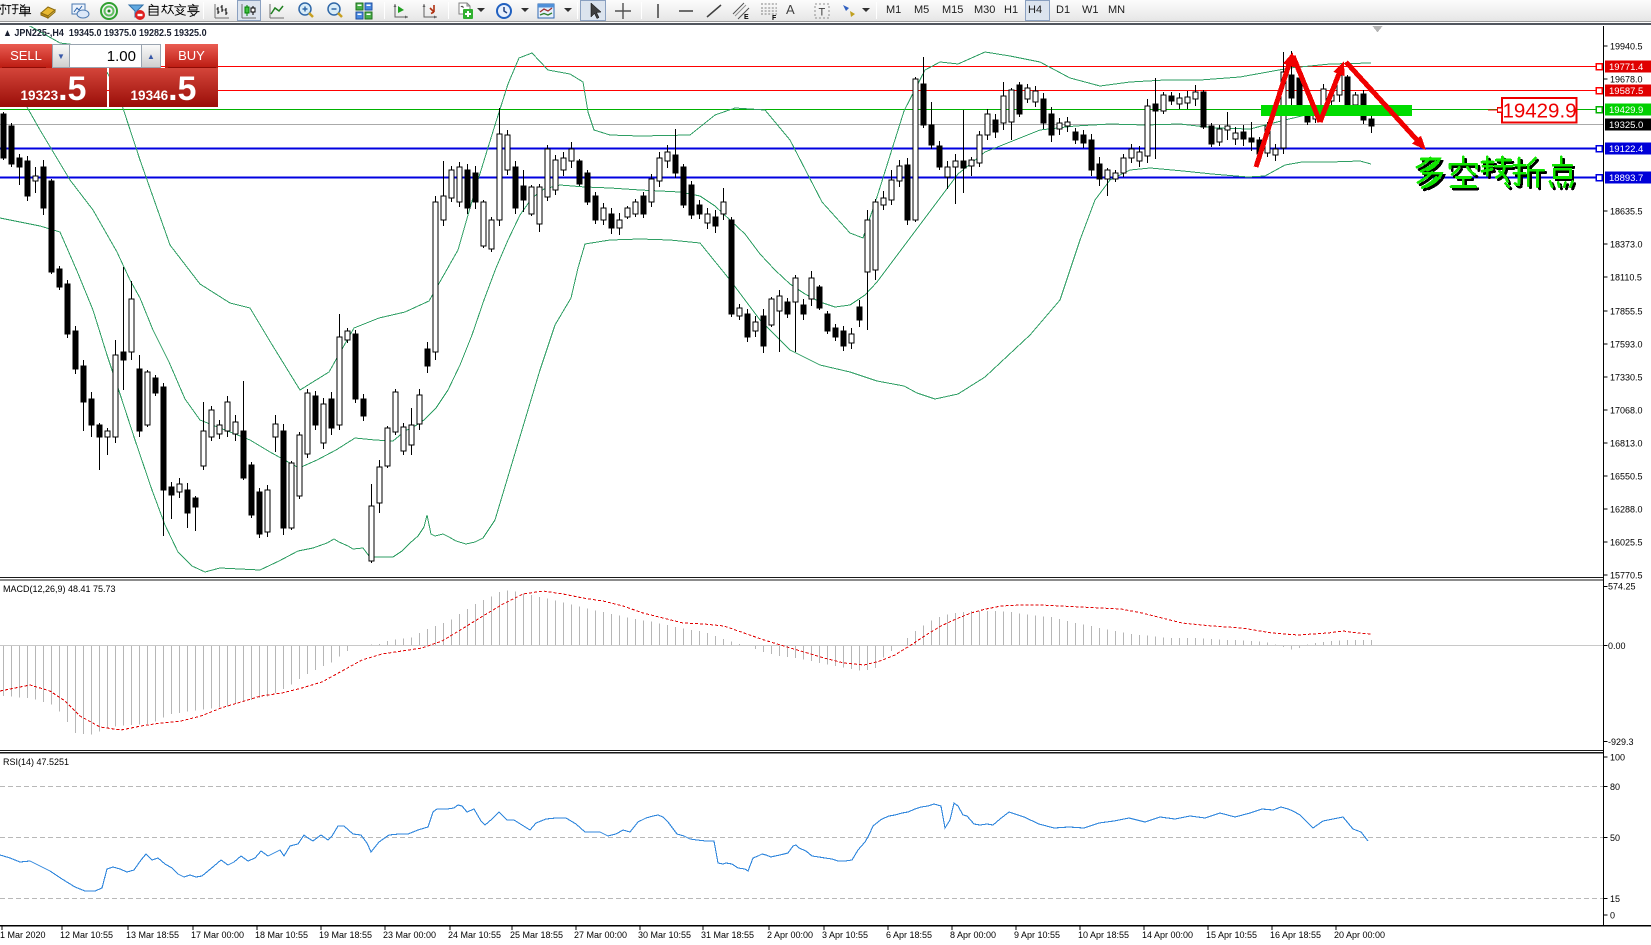 The image size is (1651, 945). I want to click on svg-text: 19771.4, so click(1626, 67).